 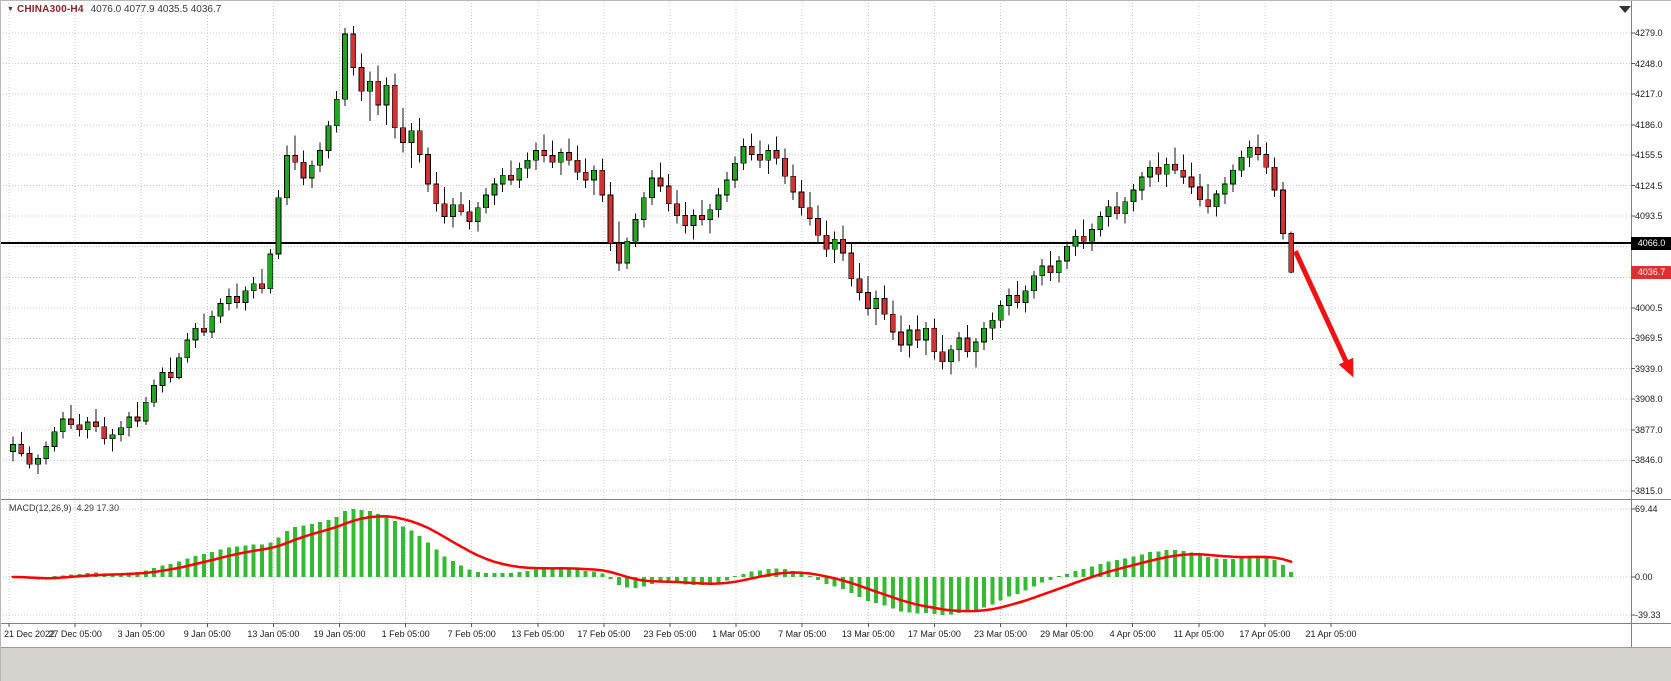 What do you see at coordinates (1649, 94) in the screenshot?
I see `price-axis-label: 4217.0` at bounding box center [1649, 94].